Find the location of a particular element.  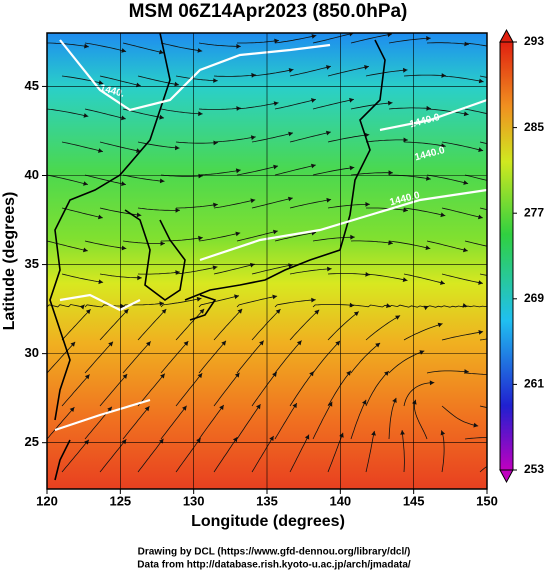

x-axis-label: Longitude (degrees) is located at coordinates (268, 521).